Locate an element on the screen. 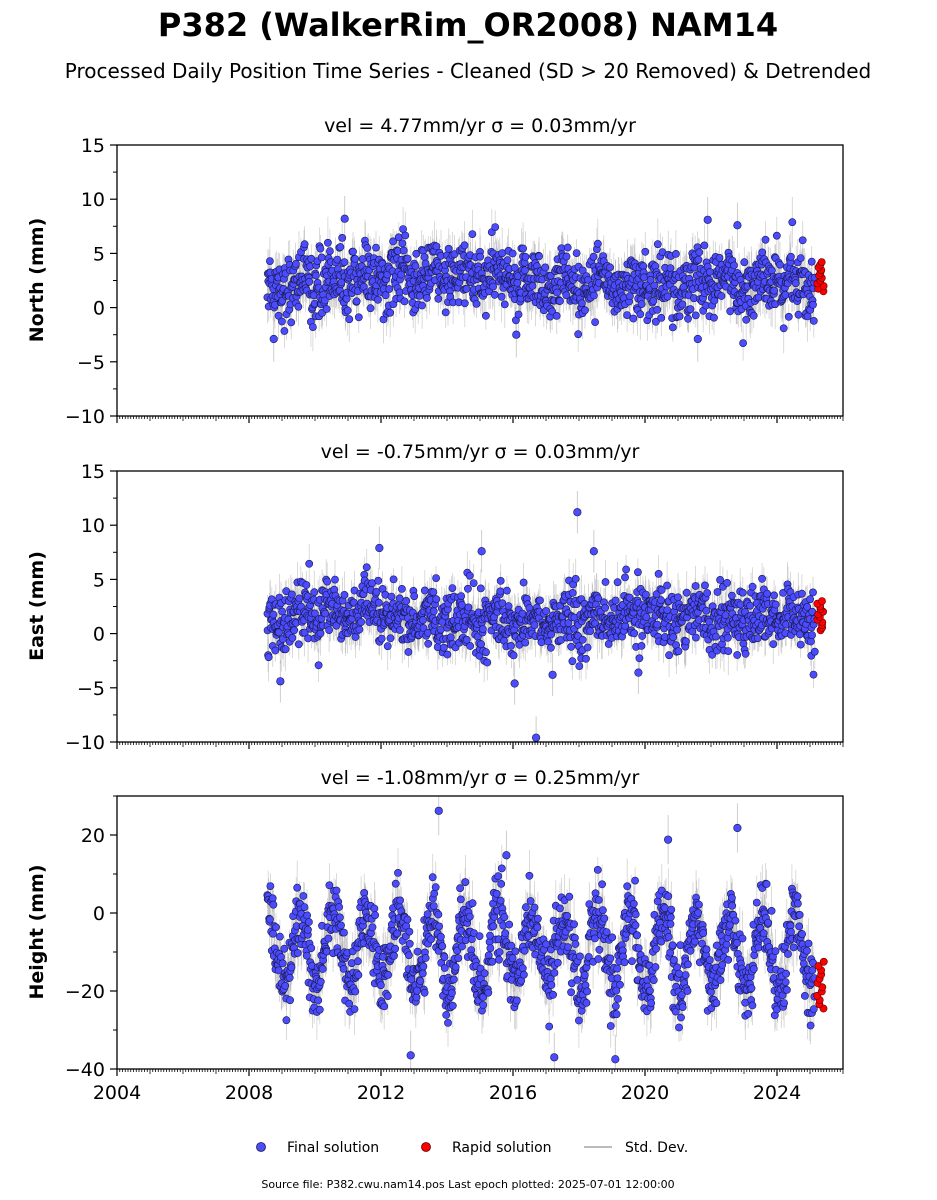 This screenshot has height=1200, width=937. y-tick-label: −5 is located at coordinates (91, 363).